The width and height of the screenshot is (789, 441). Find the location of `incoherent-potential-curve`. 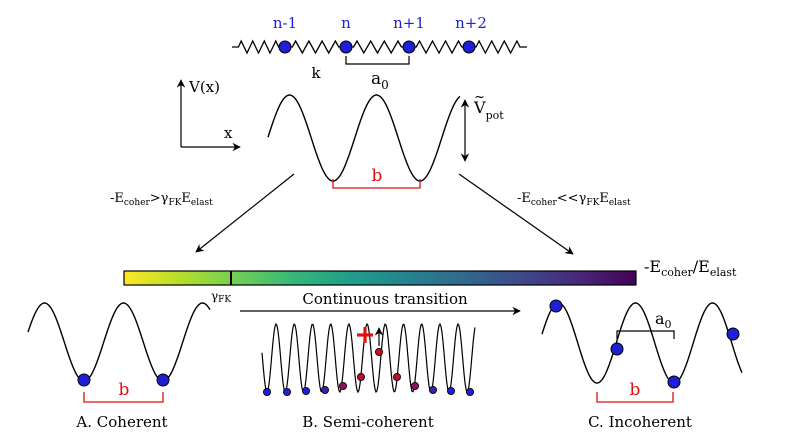

incoherent-potential-curve is located at coordinates (642, 343).